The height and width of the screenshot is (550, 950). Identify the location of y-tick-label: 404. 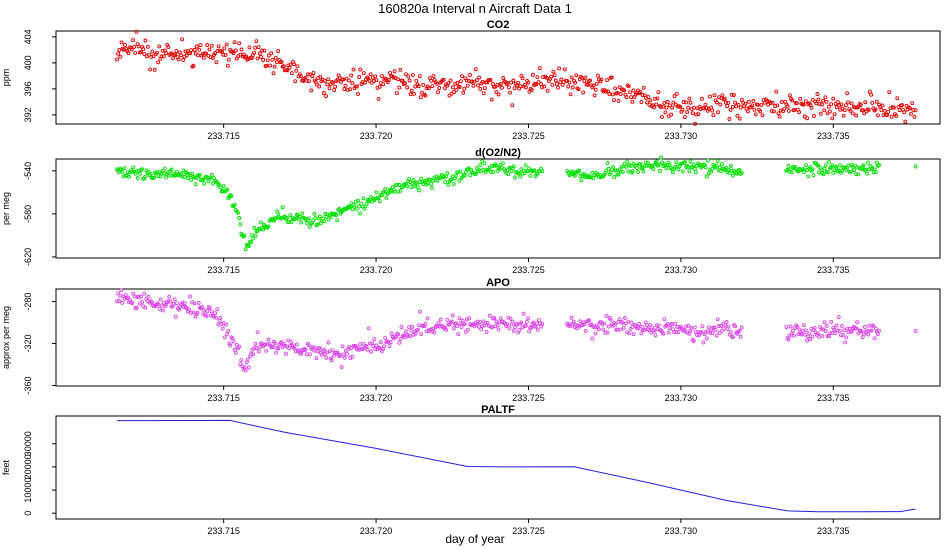
(28, 36).